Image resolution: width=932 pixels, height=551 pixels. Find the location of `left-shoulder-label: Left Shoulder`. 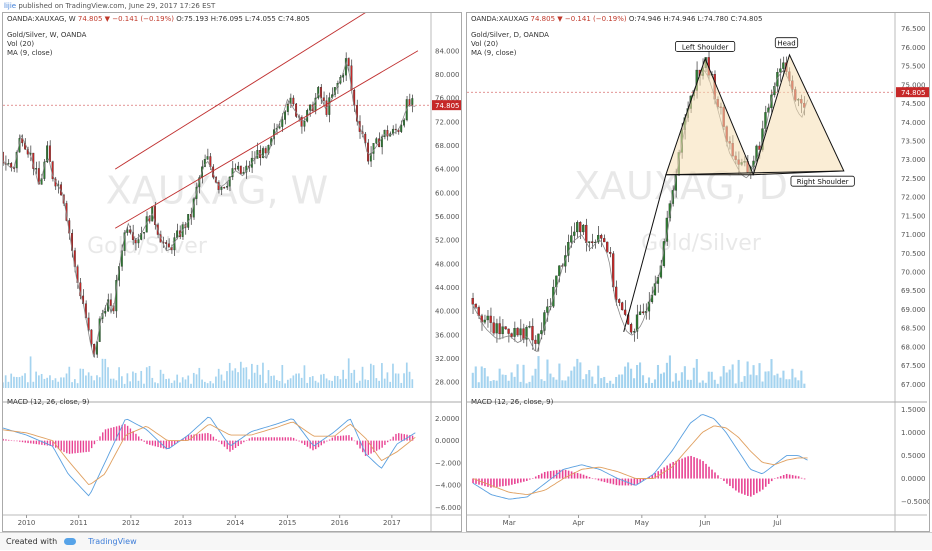

left-shoulder-label: Left Shoulder is located at coordinates (705, 47).